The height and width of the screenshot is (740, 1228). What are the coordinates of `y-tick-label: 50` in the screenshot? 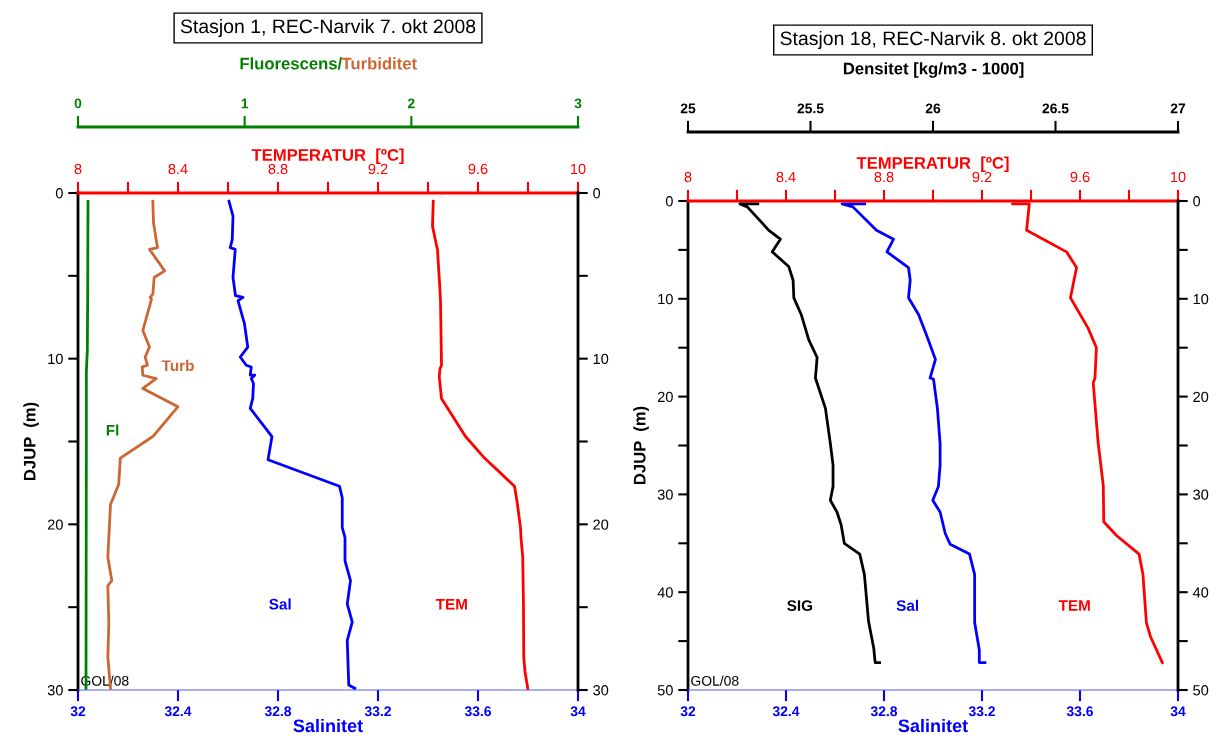 It's located at (665, 690).